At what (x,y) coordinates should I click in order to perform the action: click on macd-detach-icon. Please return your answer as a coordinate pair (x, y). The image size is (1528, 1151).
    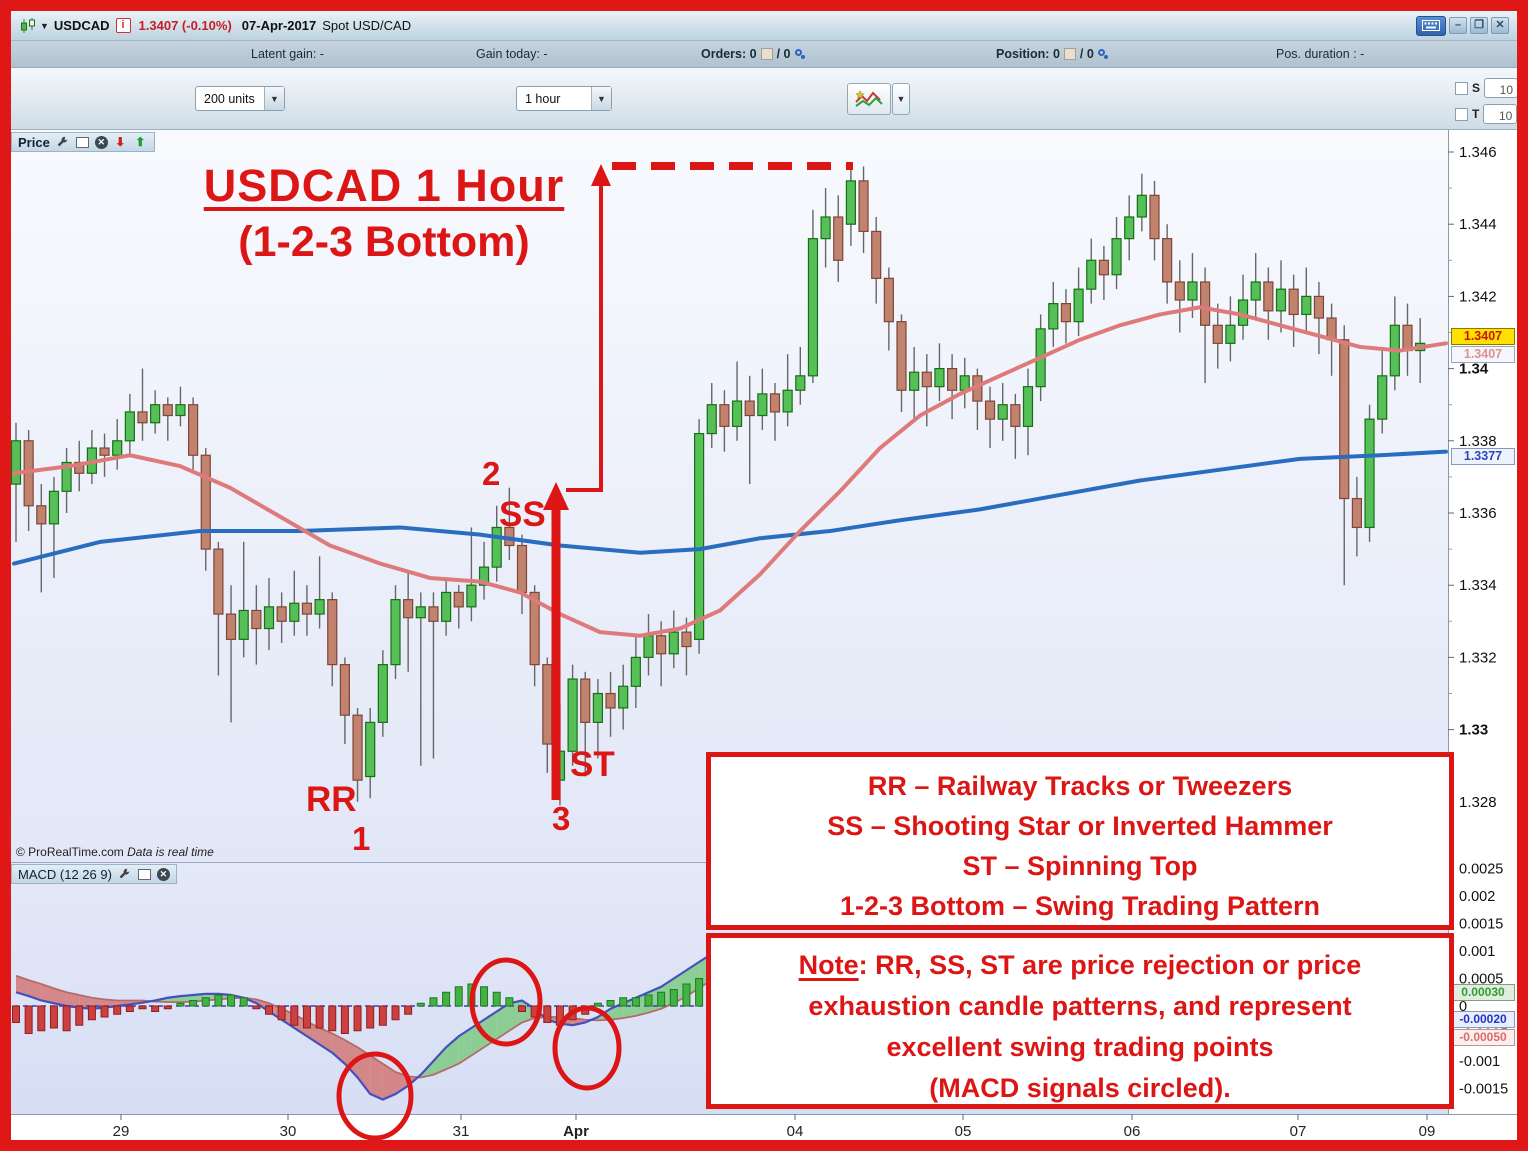
    Looking at the image, I should click on (144, 874).